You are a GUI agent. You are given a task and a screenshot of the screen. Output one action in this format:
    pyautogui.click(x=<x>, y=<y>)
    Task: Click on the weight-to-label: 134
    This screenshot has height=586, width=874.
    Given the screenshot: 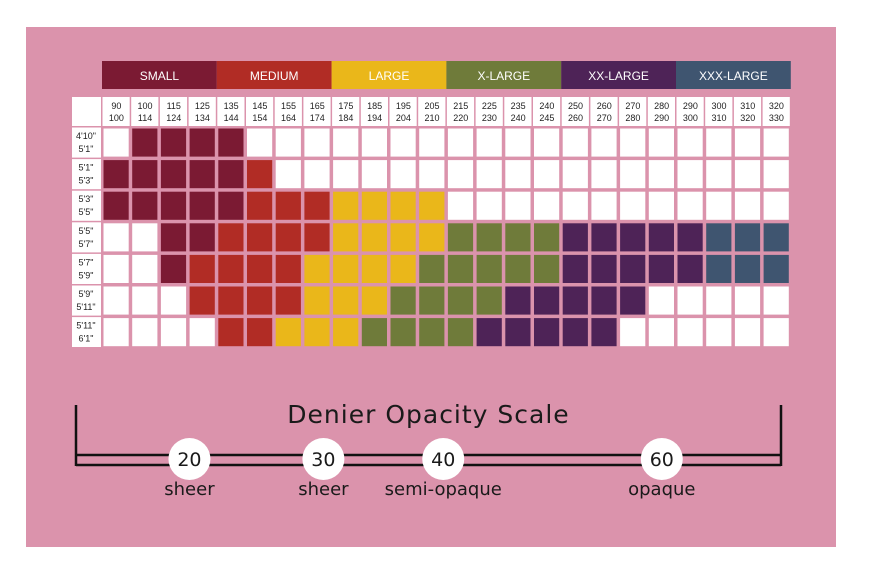 What is the action you would take?
    pyautogui.click(x=202, y=118)
    